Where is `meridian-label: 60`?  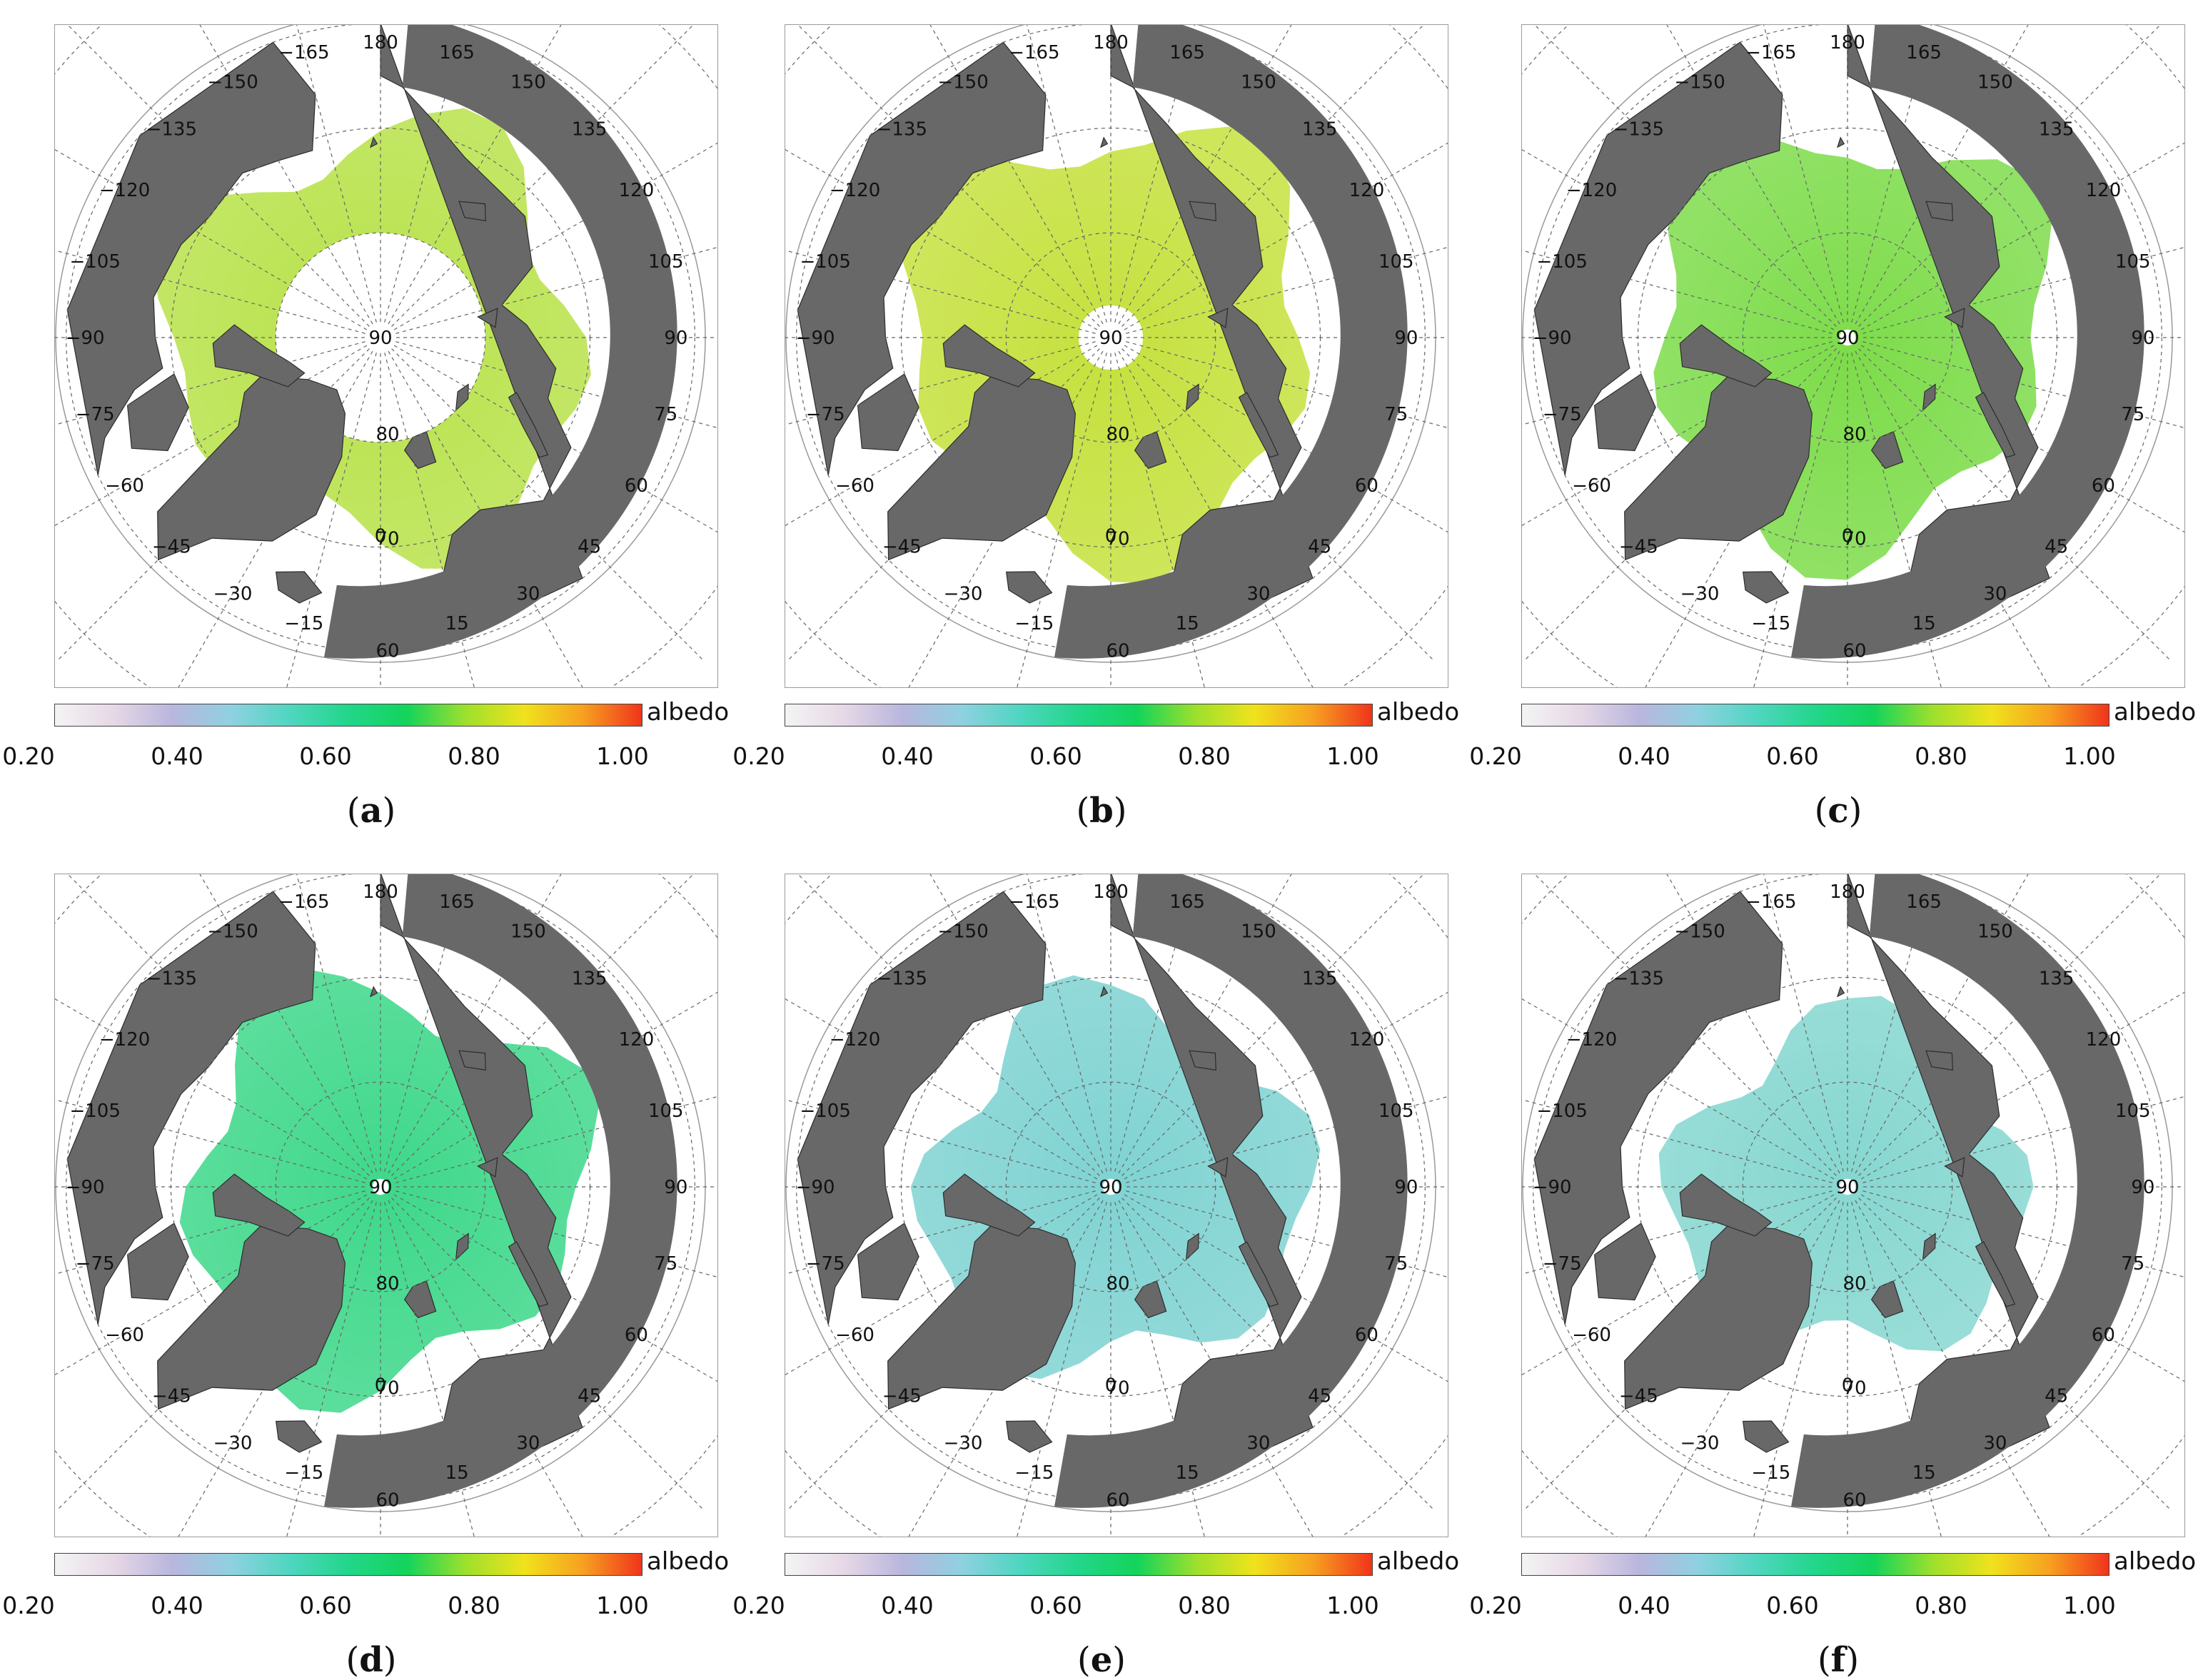
meridian-label: 60 is located at coordinates (636, 486).